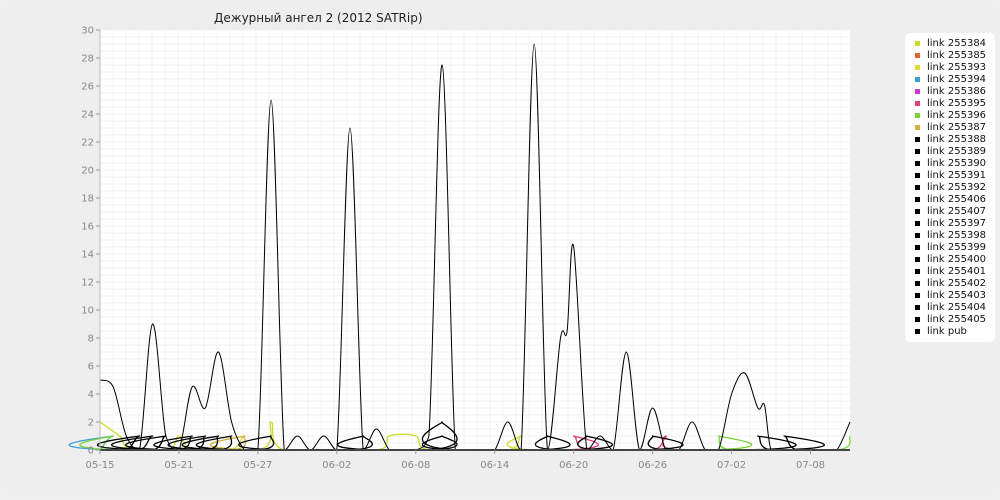 Image resolution: width=1000 pixels, height=500 pixels. Describe the element at coordinates (257, 465) in the screenshot. I see `x-tick-label: 05-27` at that location.